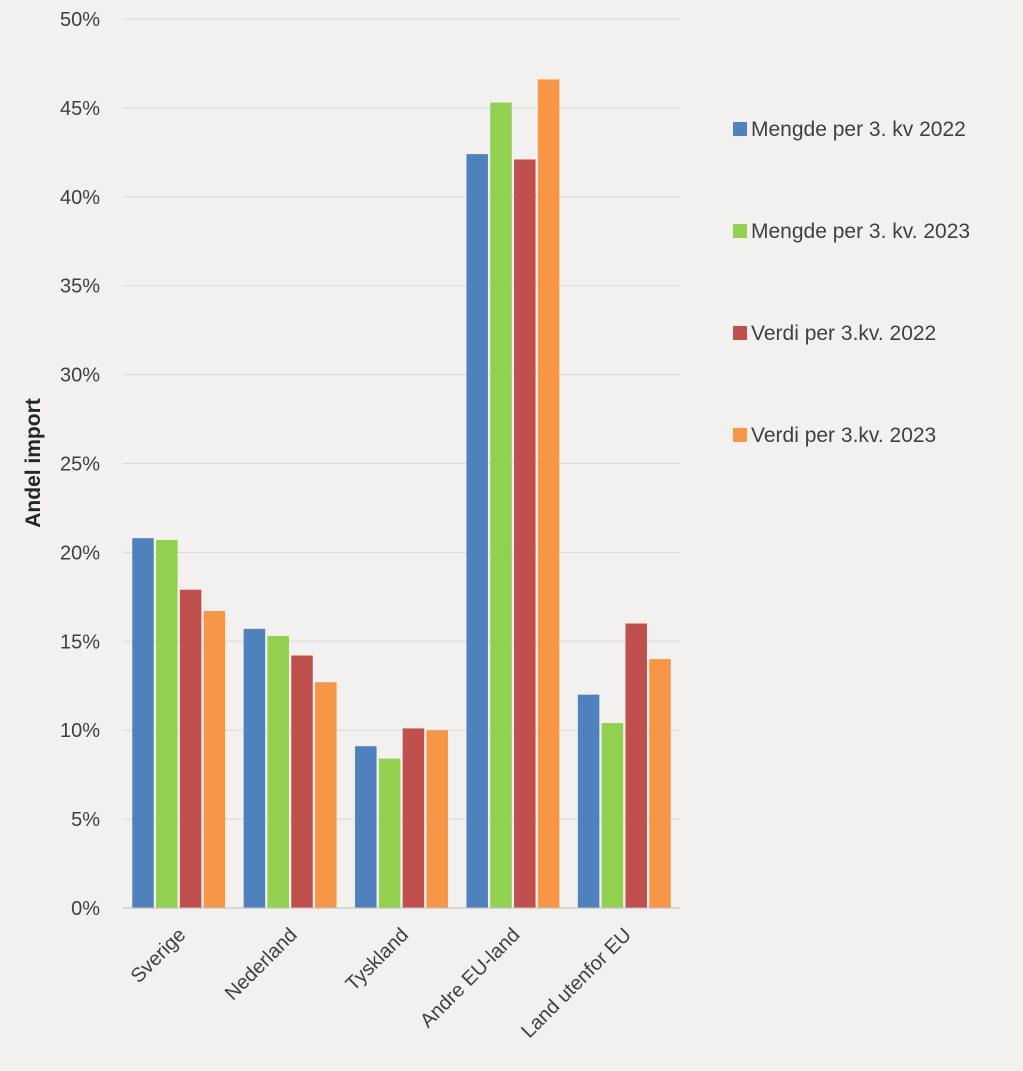 The image size is (1023, 1071). What do you see at coordinates (80, 731) in the screenshot?
I see `y-tick-label: 10%` at bounding box center [80, 731].